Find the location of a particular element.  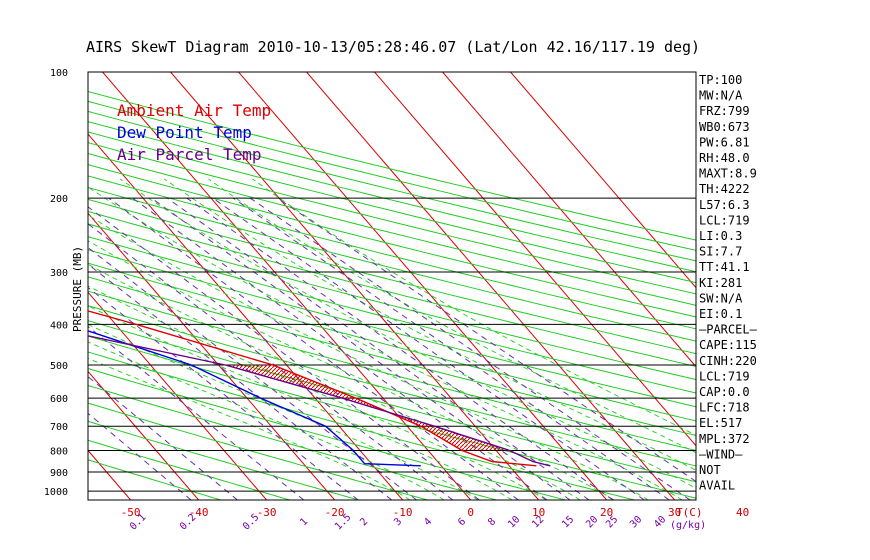

index-entry: CAP:0.0 is located at coordinates (724, 392).